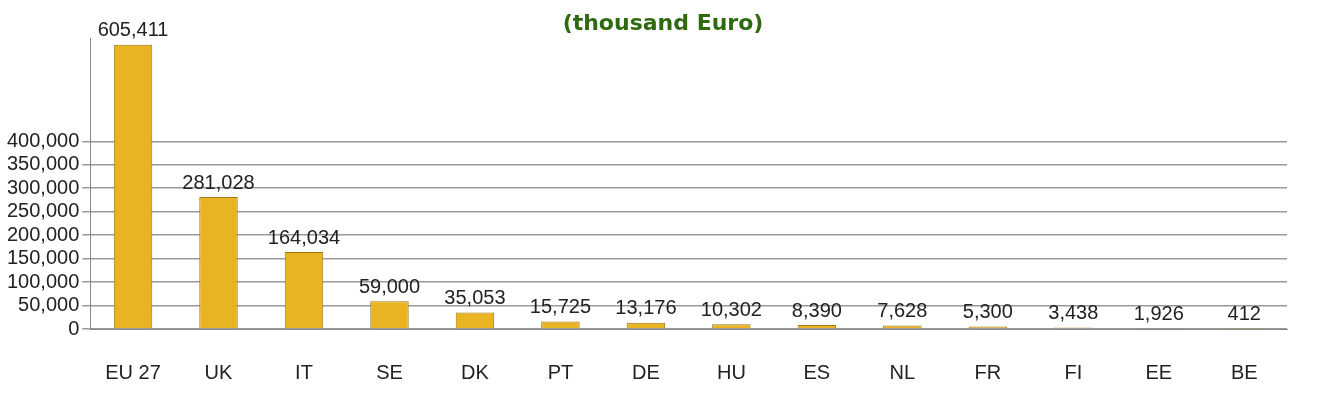 The image size is (1327, 419). Describe the element at coordinates (43, 233) in the screenshot. I see `y-tick-label: 200,000` at that location.